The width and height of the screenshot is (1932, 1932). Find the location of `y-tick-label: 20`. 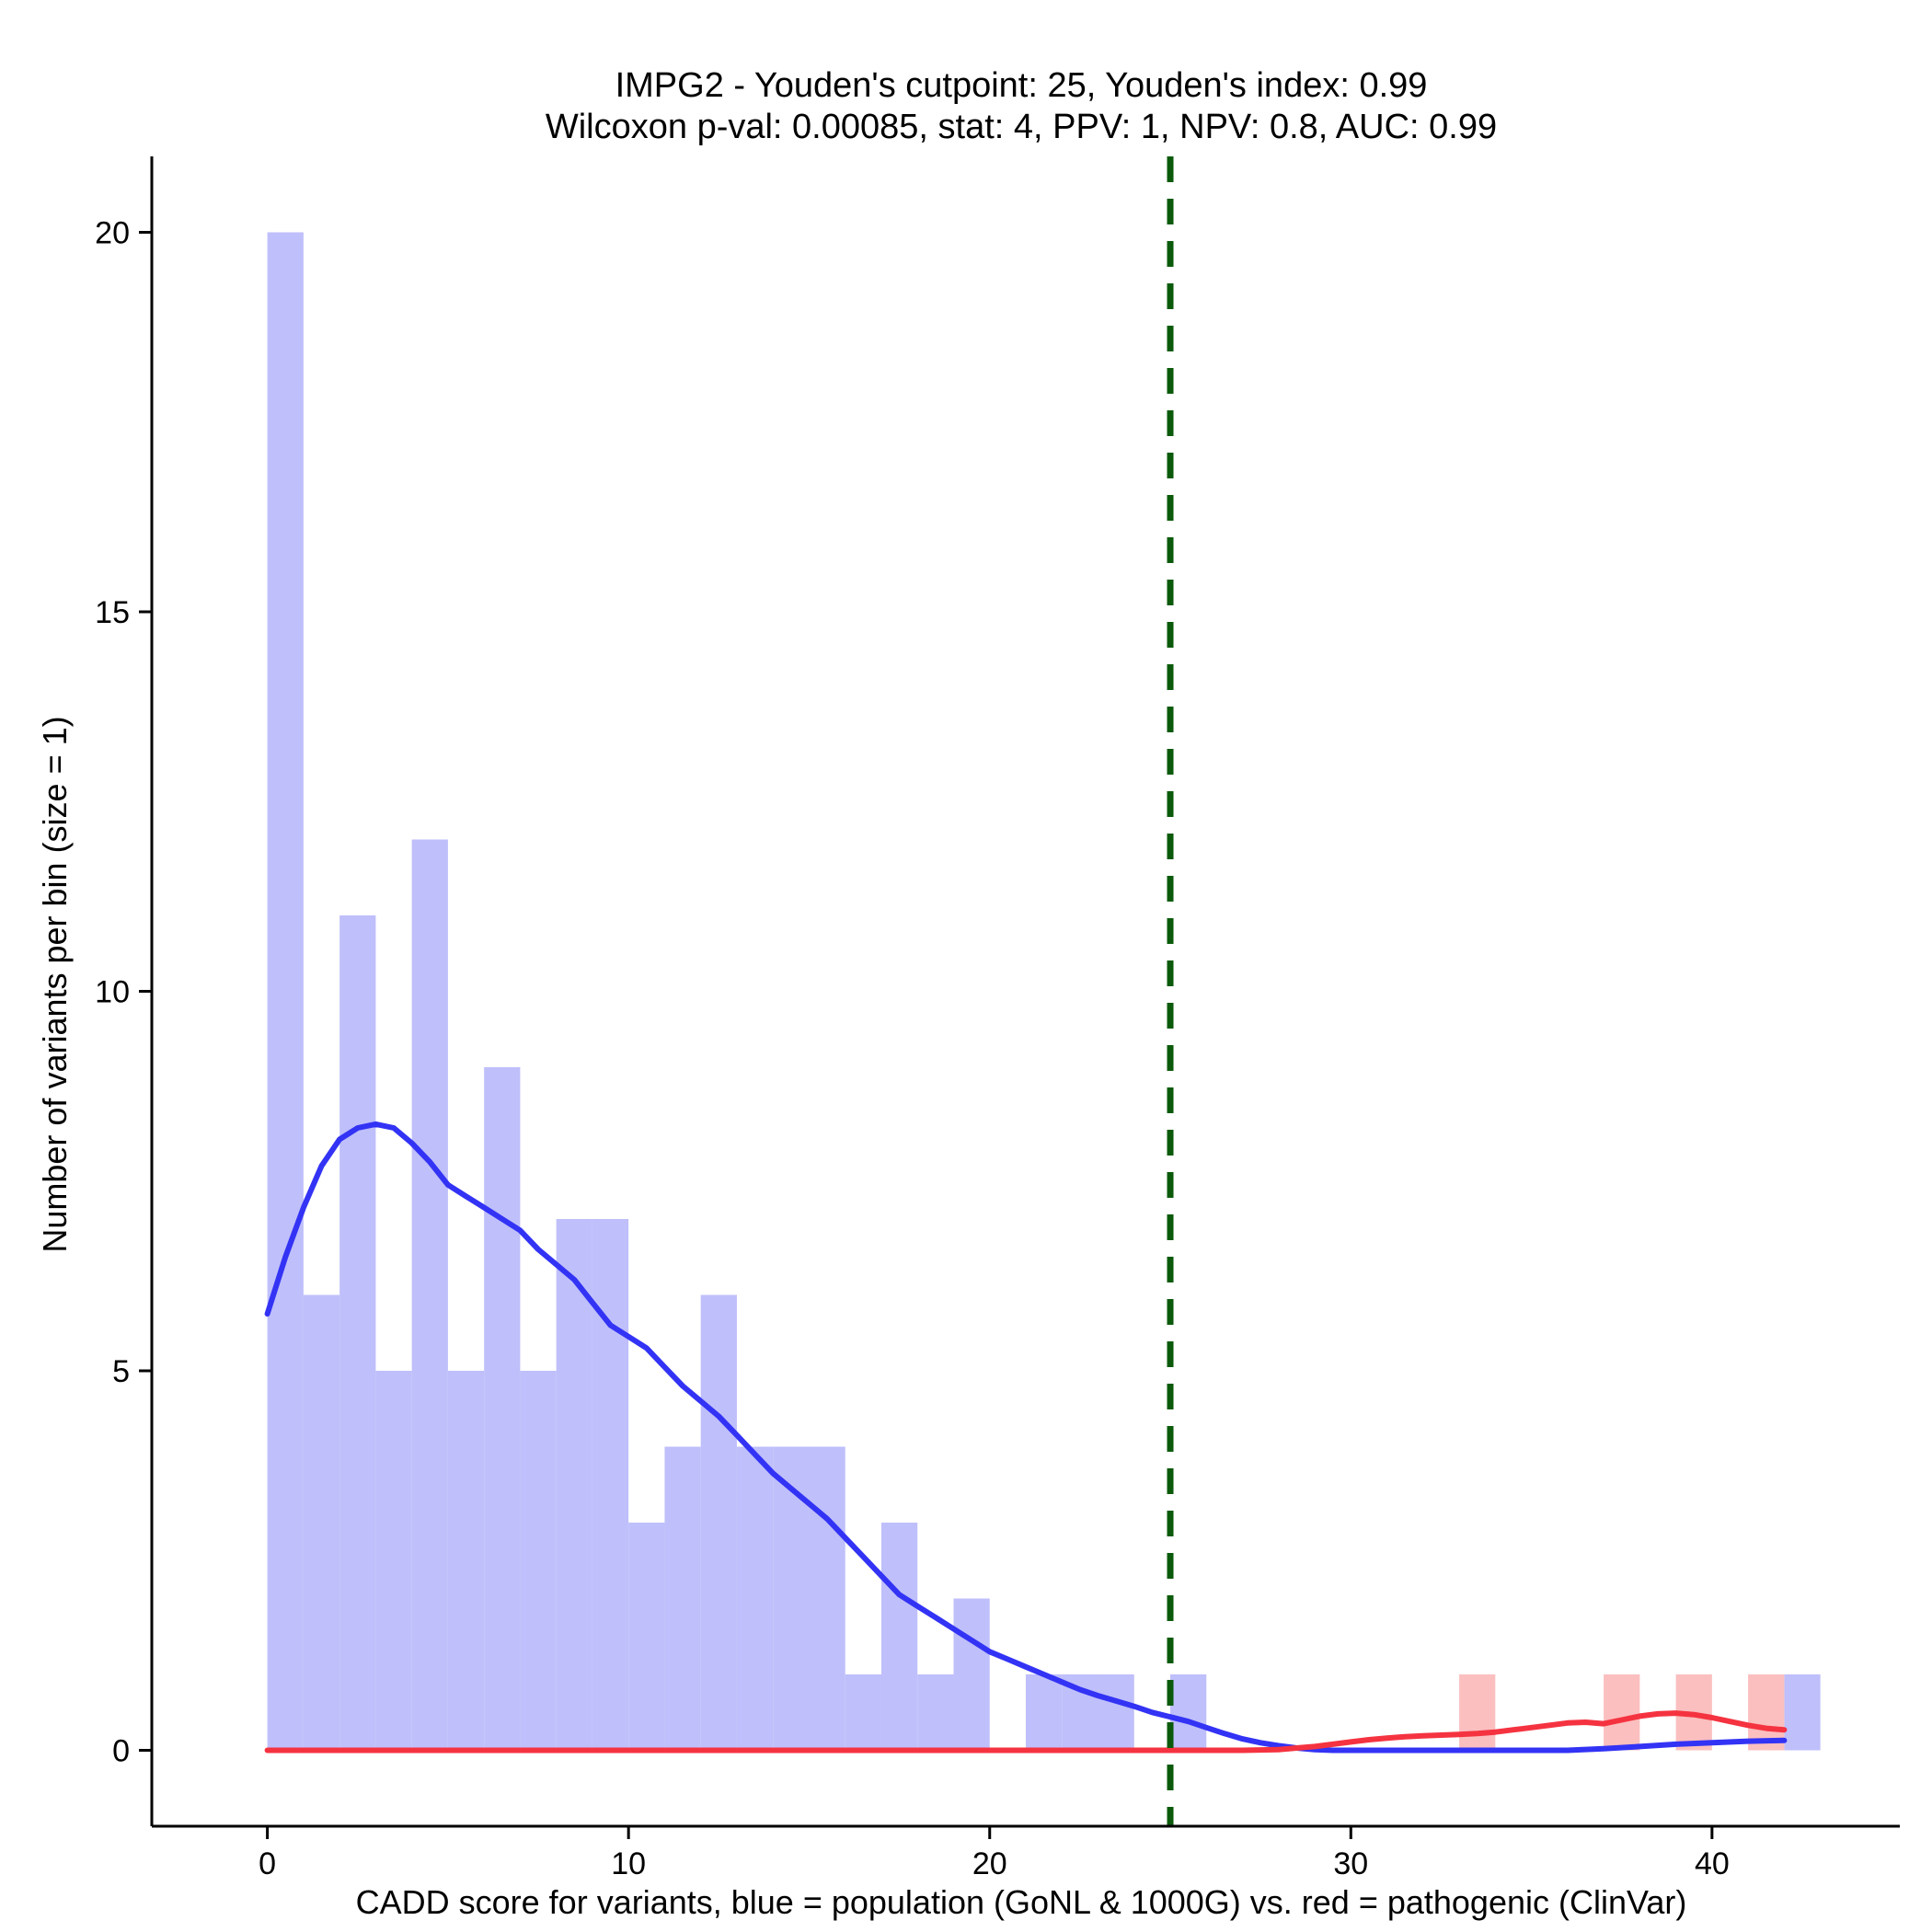

y-tick-label: 20 is located at coordinates (112, 233).